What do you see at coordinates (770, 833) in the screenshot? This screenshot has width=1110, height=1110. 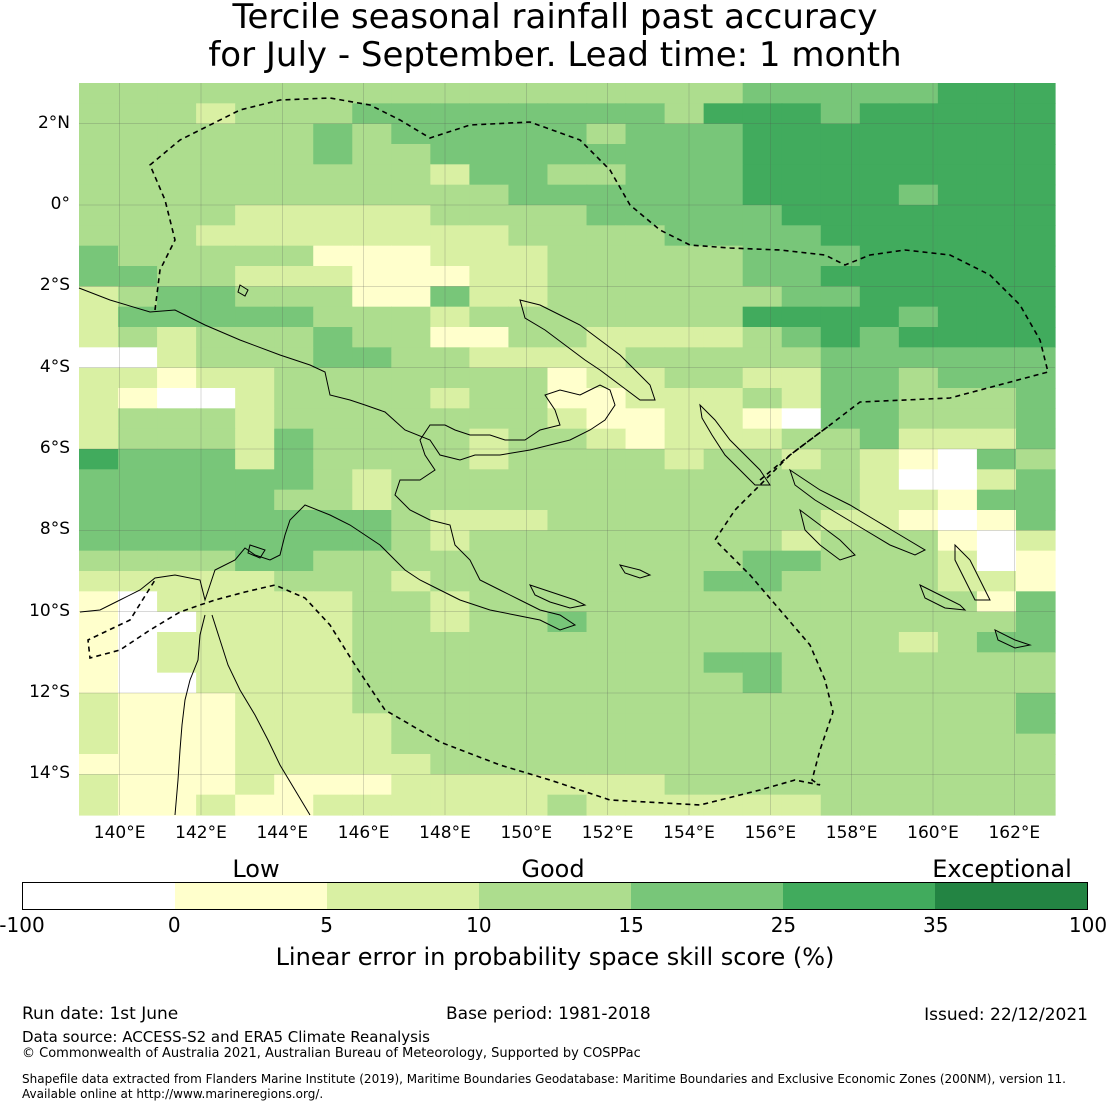 I see `longitude-label: 156°E` at bounding box center [770, 833].